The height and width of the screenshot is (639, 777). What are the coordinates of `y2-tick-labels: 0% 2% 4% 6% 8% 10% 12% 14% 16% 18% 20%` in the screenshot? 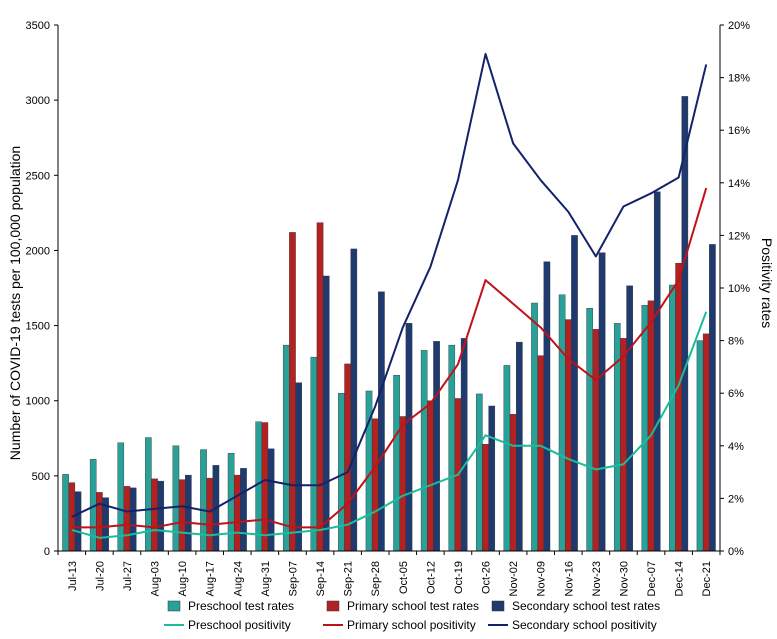 It's located at (739, 289).